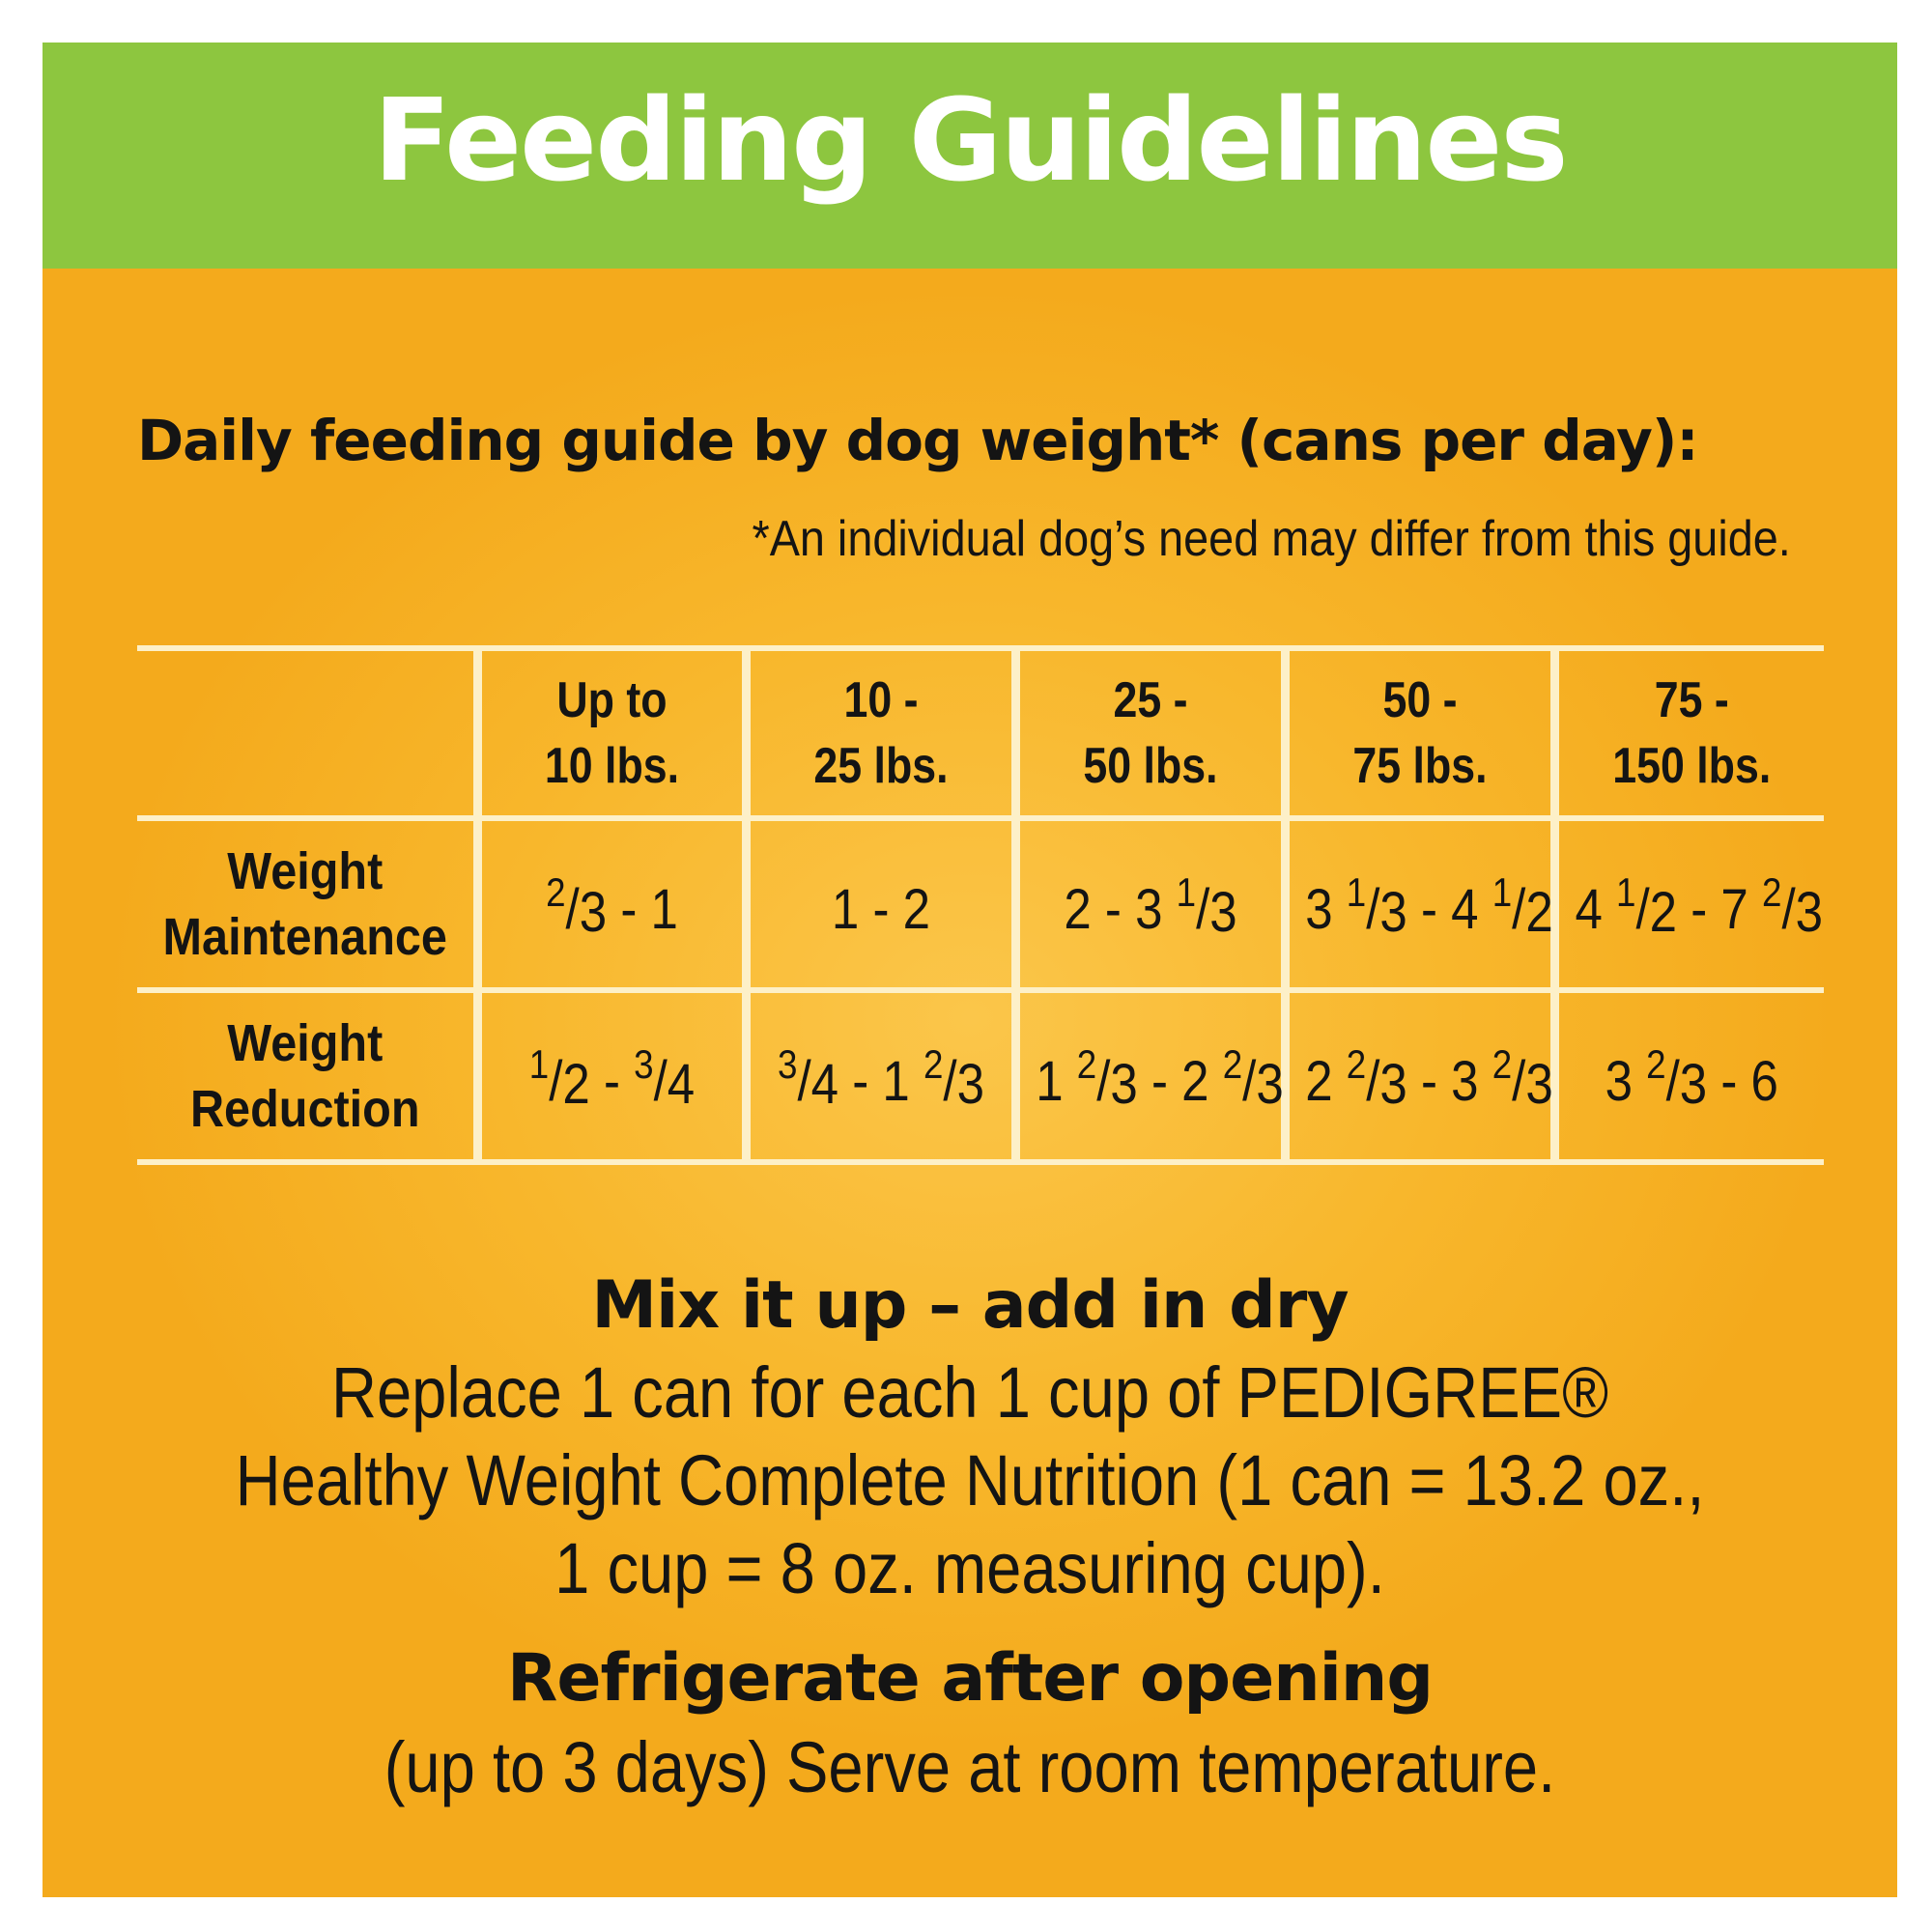  Describe the element at coordinates (1150, 766) in the screenshot. I see `column-header-line: 50 lbs.` at that location.